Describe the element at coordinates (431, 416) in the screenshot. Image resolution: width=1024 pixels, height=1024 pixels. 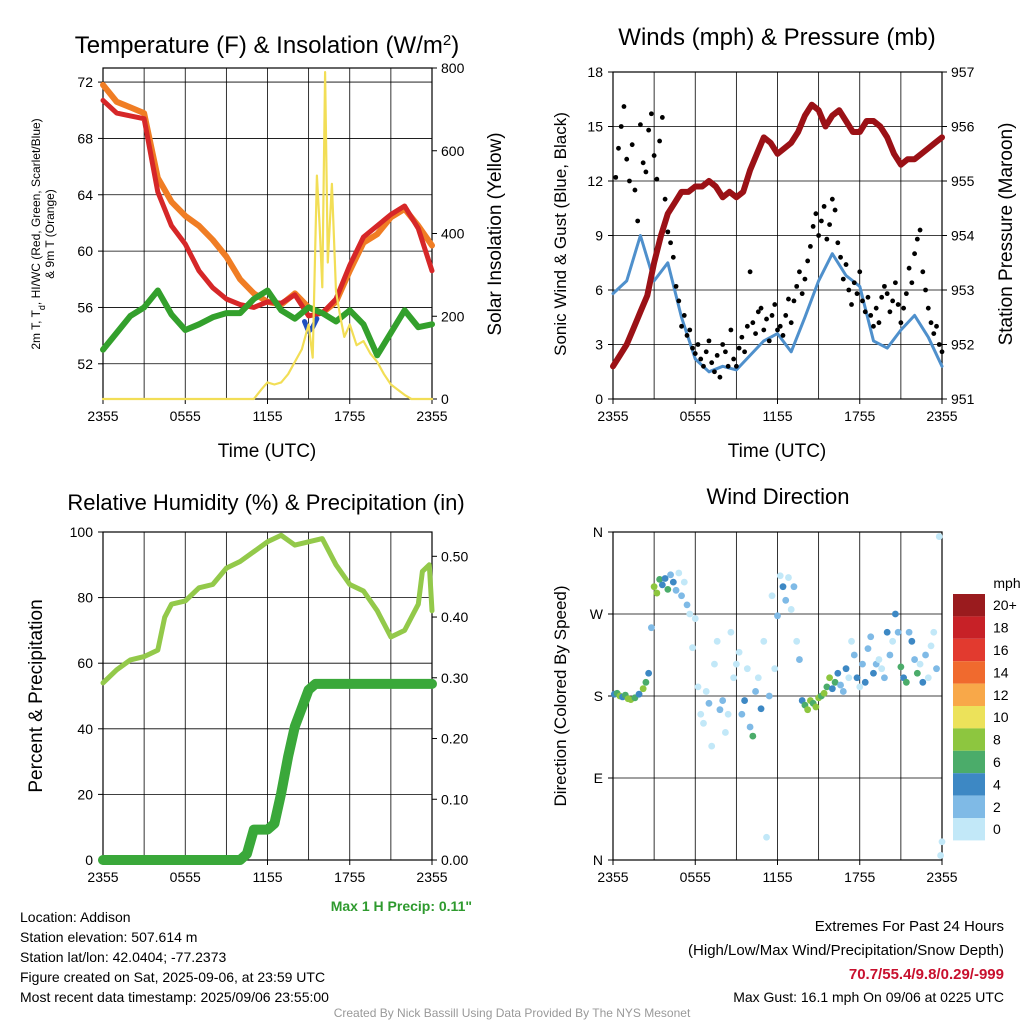
I see `temp-xtick-label: 2355` at that location.